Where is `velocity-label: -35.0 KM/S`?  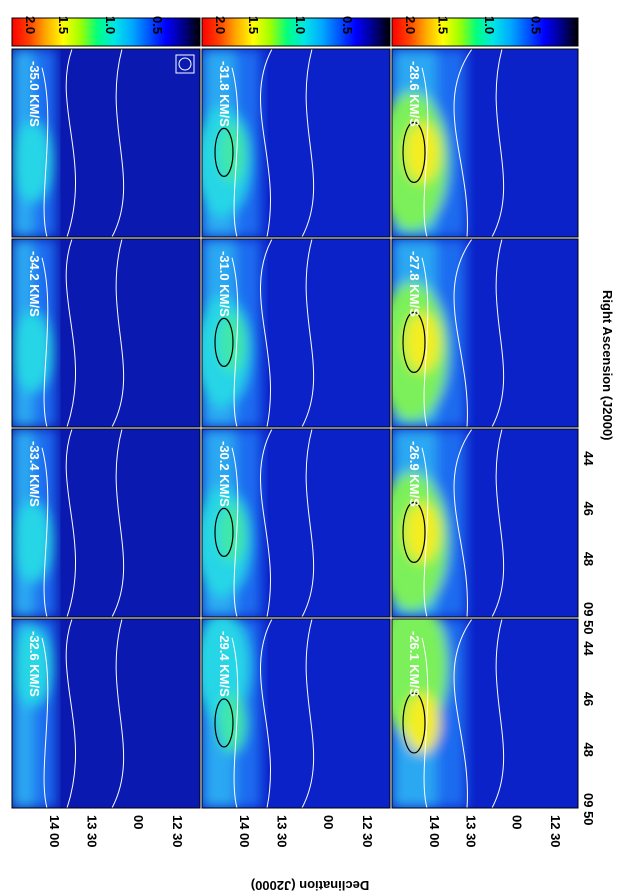
velocity-label: -35.0 KM/S is located at coordinates (34, 94).